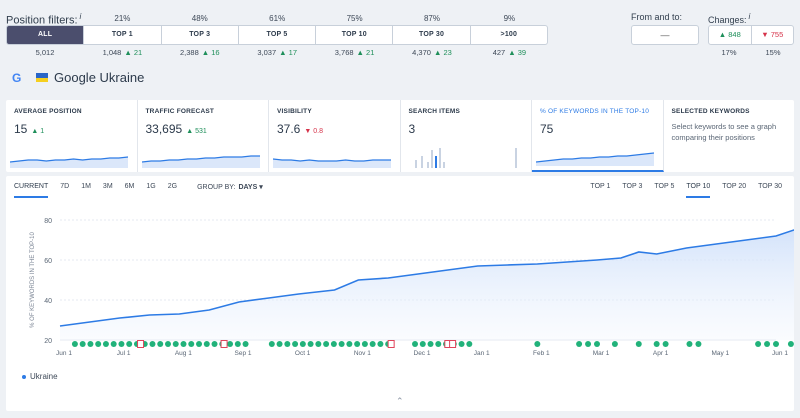 This screenshot has width=800, height=418. Describe the element at coordinates (598, 136) in the screenshot. I see `card--of-keywords-in-the-top-10: % OF KEYWORDS IN THE TOP-10 75` at that location.